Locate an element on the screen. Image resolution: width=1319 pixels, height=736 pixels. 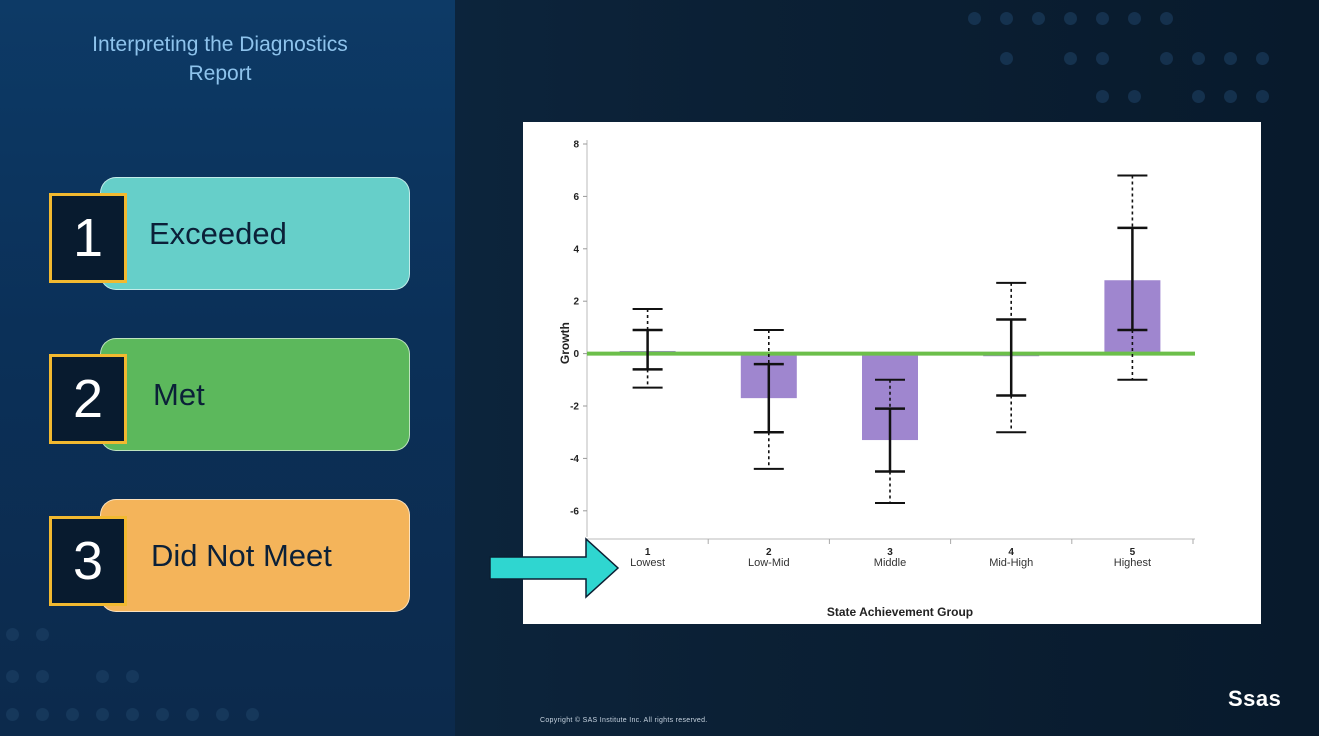
y-tick-label: -4 is located at coordinates (574, 459).